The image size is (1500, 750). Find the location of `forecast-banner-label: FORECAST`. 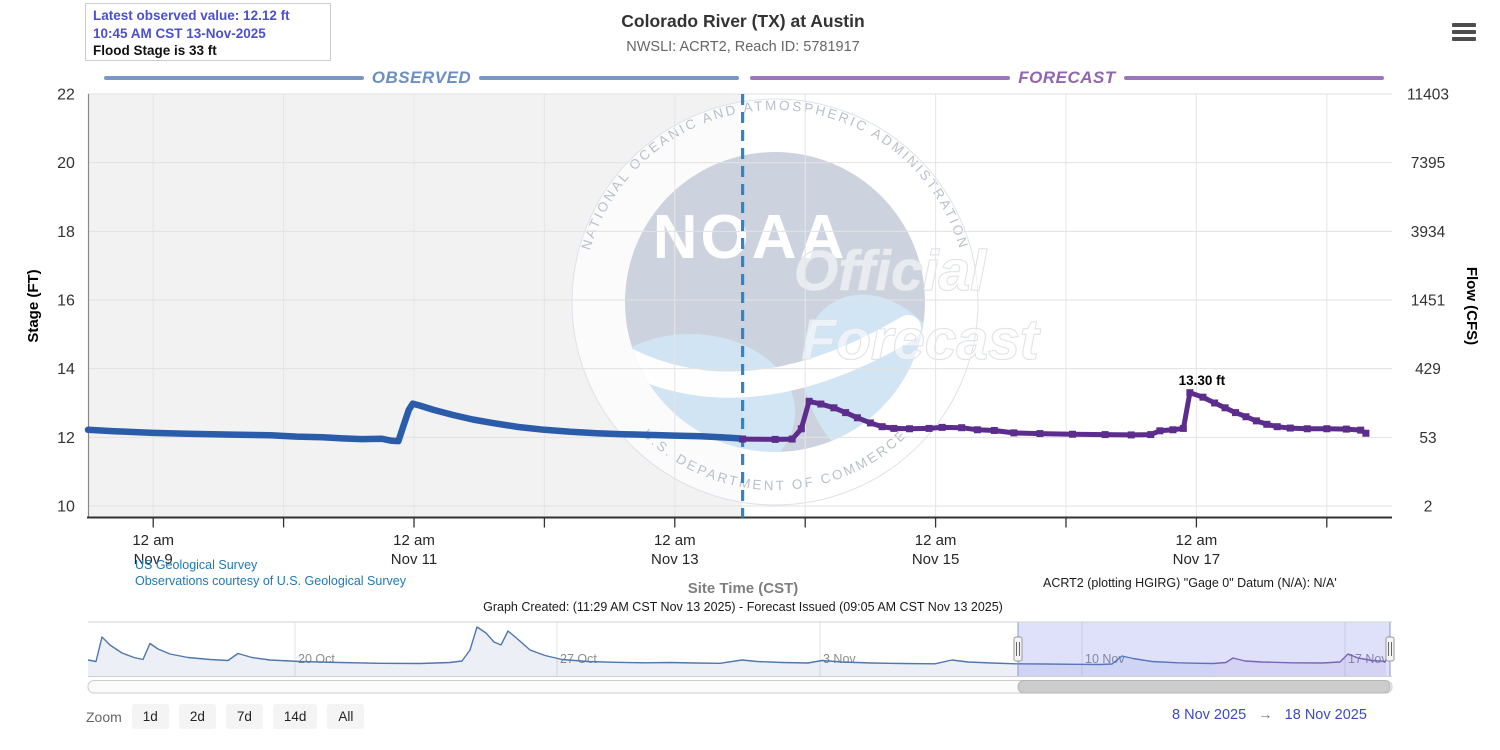

forecast-banner-label: FORECAST is located at coordinates (1067, 77).